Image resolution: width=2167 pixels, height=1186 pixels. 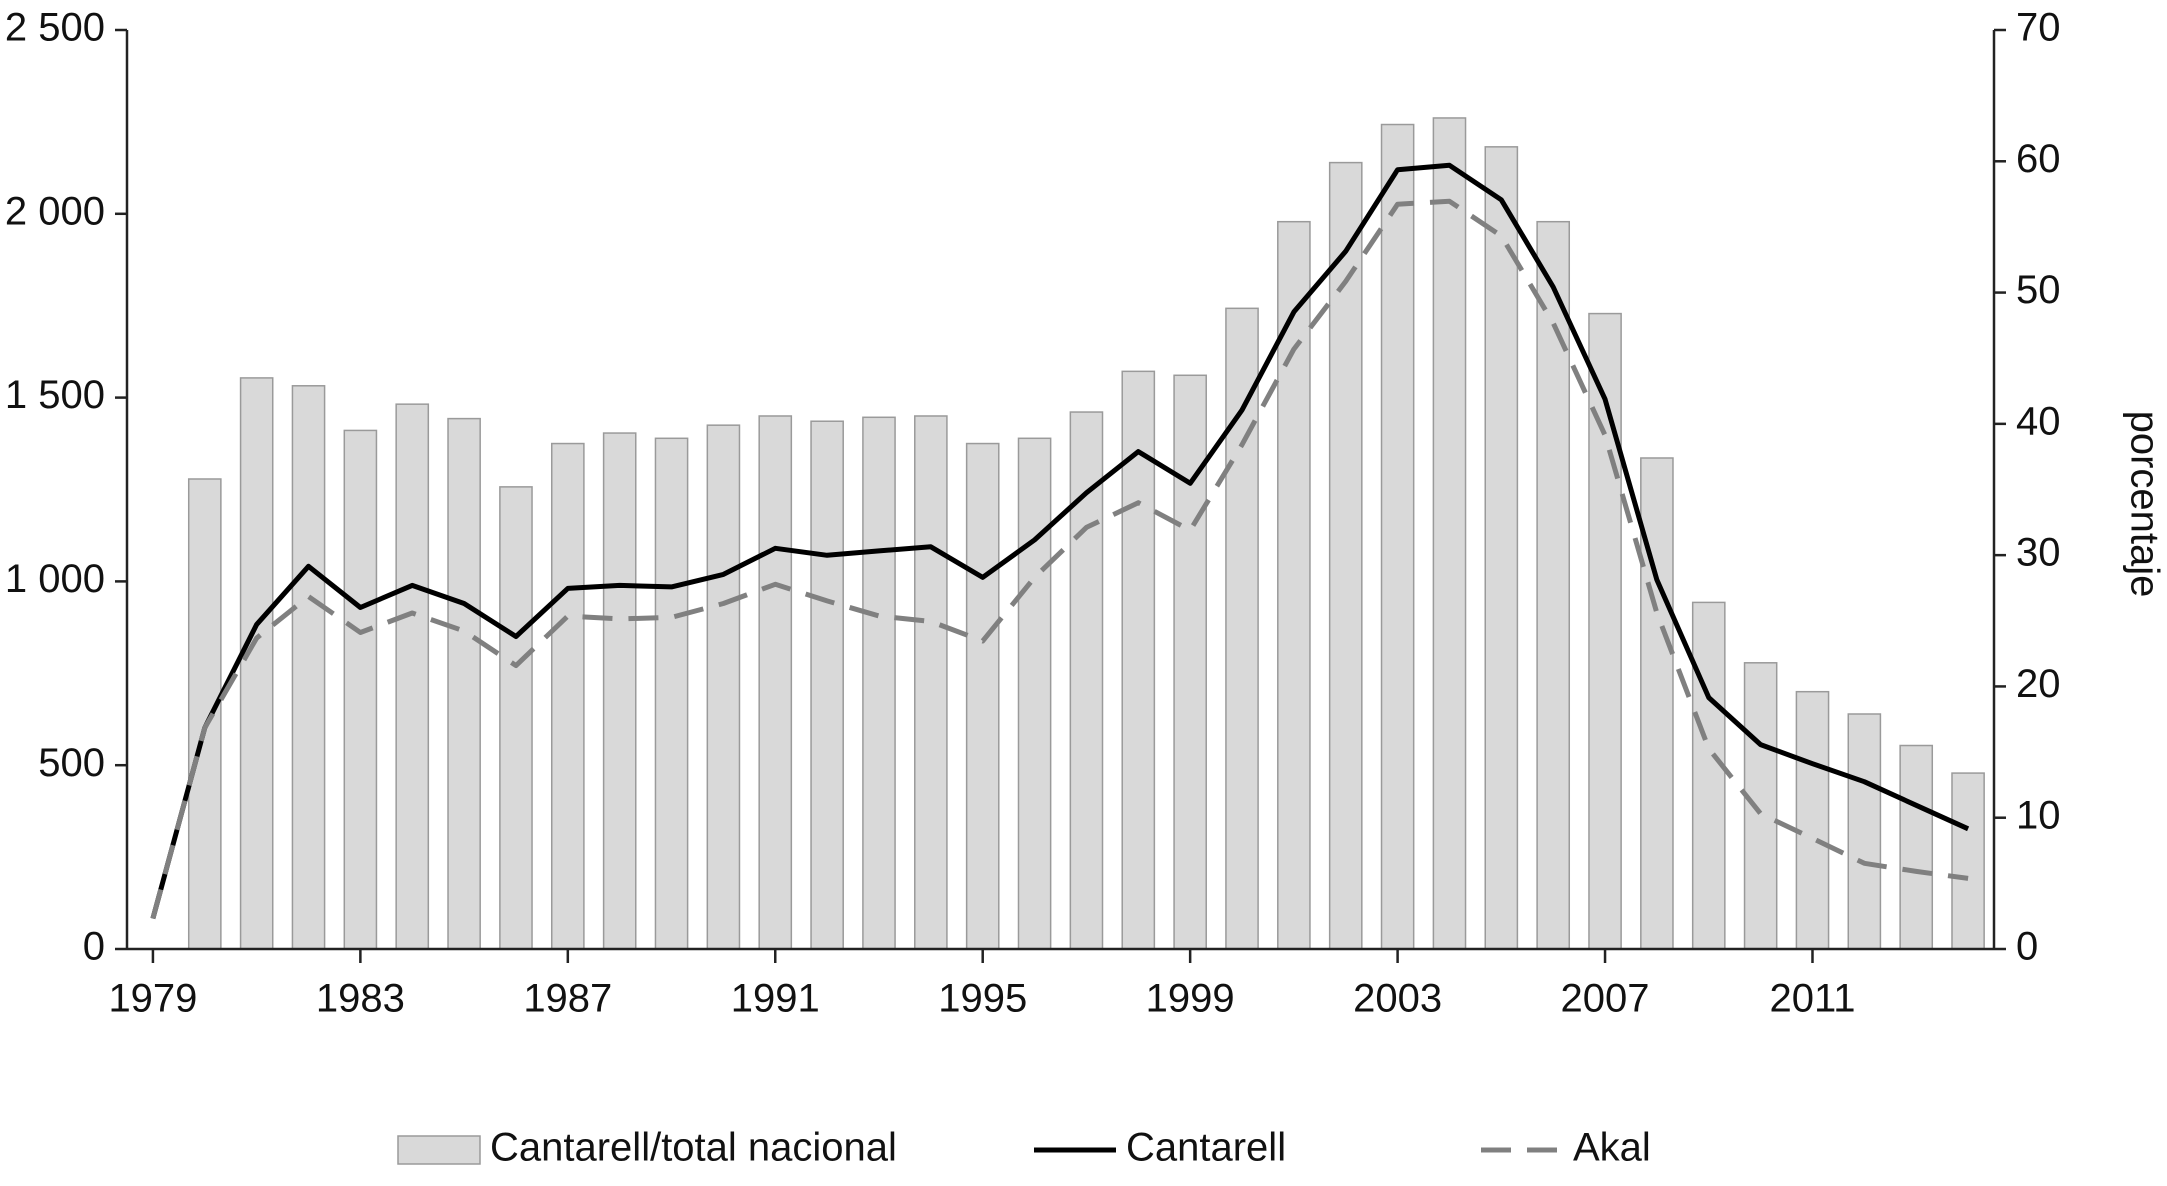 I want to click on legend-swatch, so click(x=439, y=1150).